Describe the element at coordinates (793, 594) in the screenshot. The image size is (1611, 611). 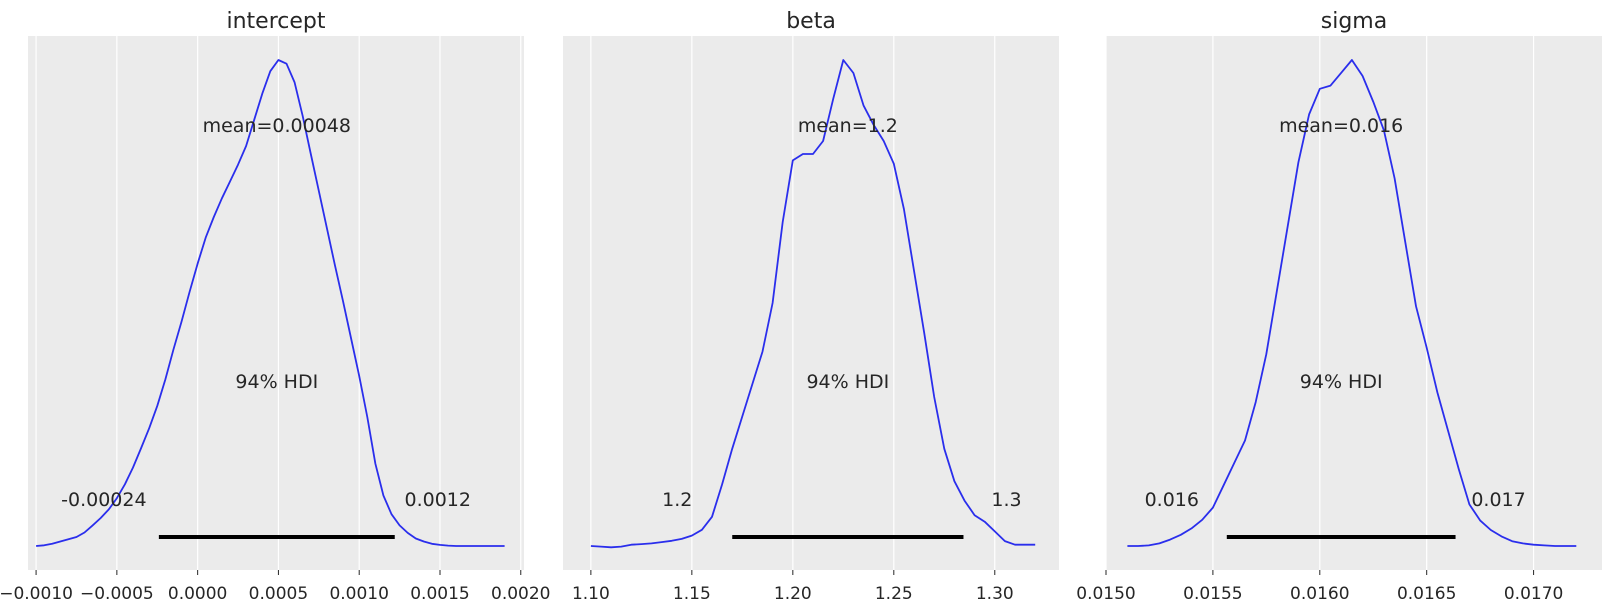
I see `x-tick-label: 1.20` at that location.